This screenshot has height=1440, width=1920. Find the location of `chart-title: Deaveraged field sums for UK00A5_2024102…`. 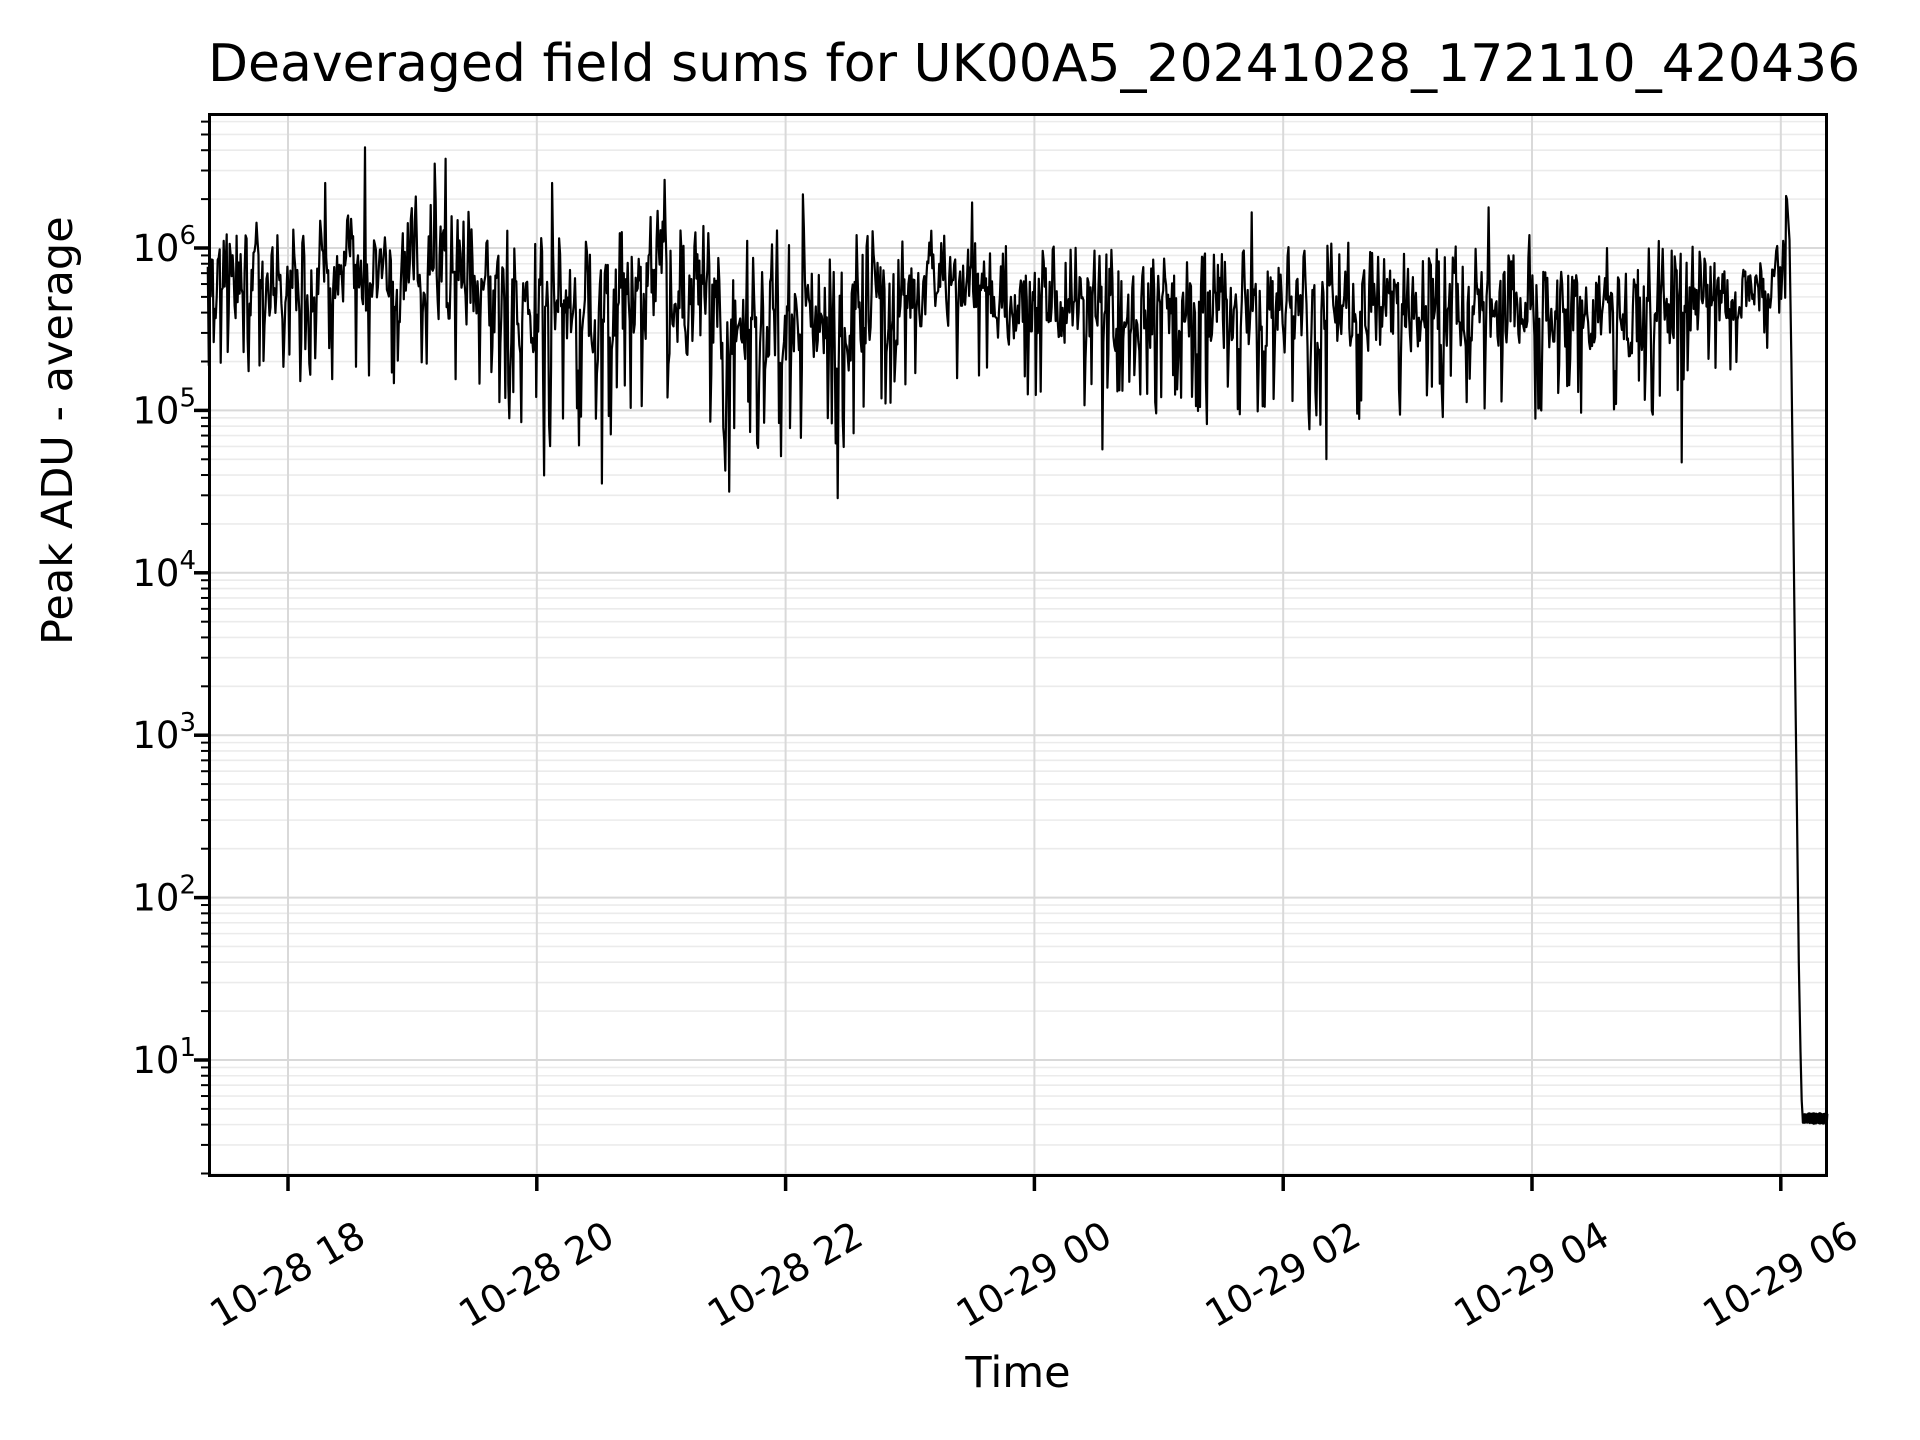

chart-title: Deaveraged field sums for UK00A5_2024102… is located at coordinates (1034, 64).